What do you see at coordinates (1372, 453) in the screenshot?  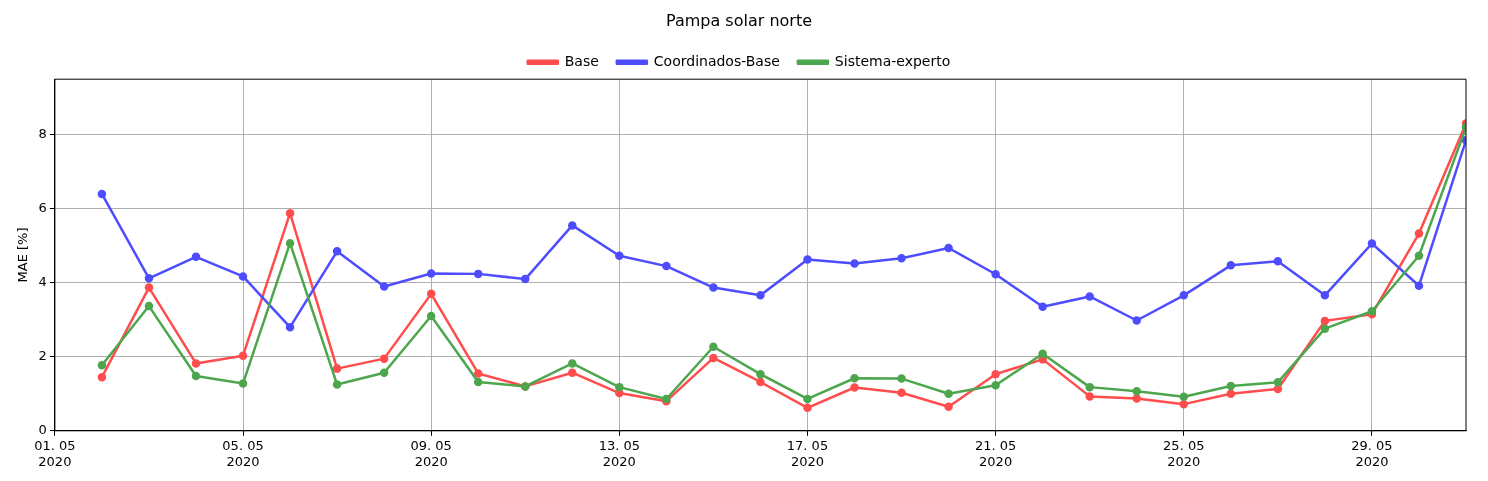 I see `x-tick-label: 29. 05 2020` at bounding box center [1372, 453].